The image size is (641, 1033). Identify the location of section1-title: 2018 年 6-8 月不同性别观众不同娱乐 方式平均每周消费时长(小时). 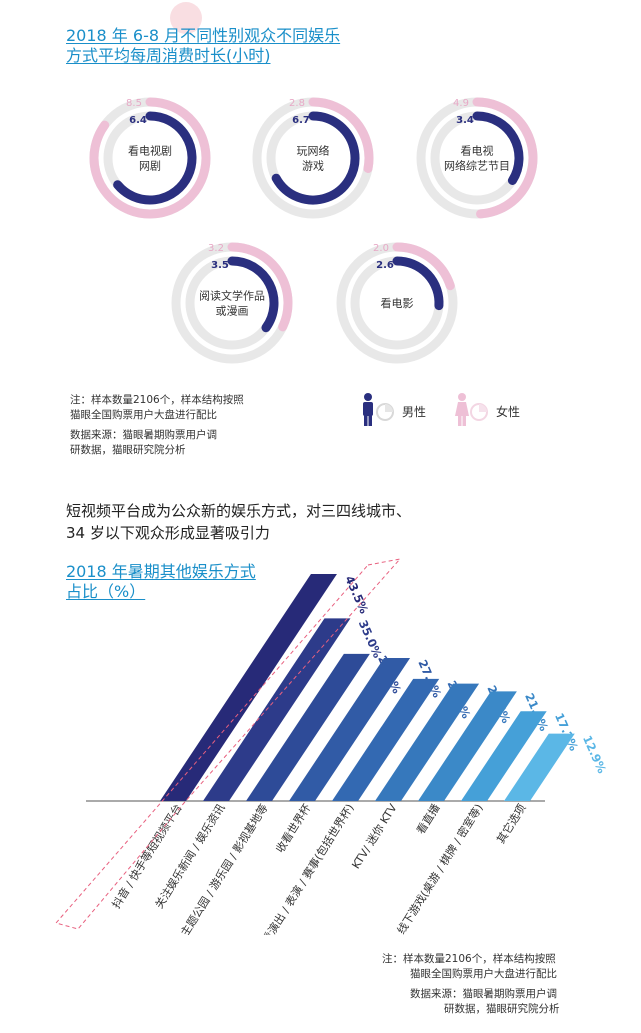
(203, 45).